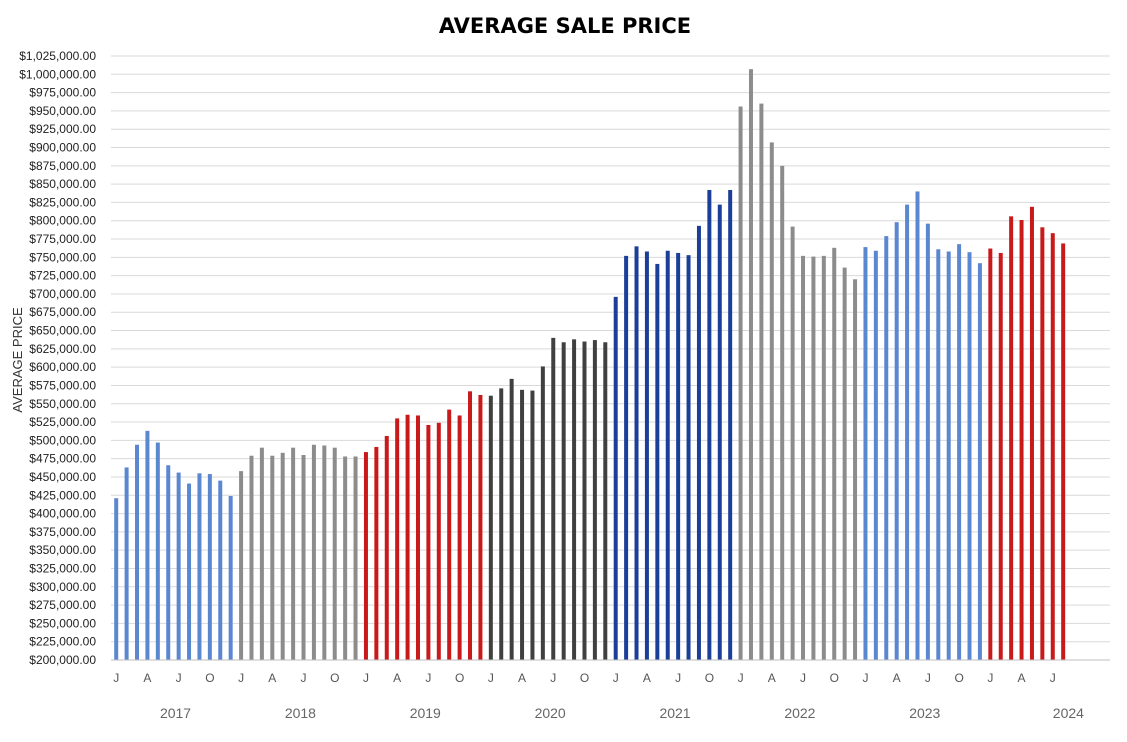  What do you see at coordinates (62, 294) in the screenshot?
I see `y-tick-label: $700,000.00` at bounding box center [62, 294].